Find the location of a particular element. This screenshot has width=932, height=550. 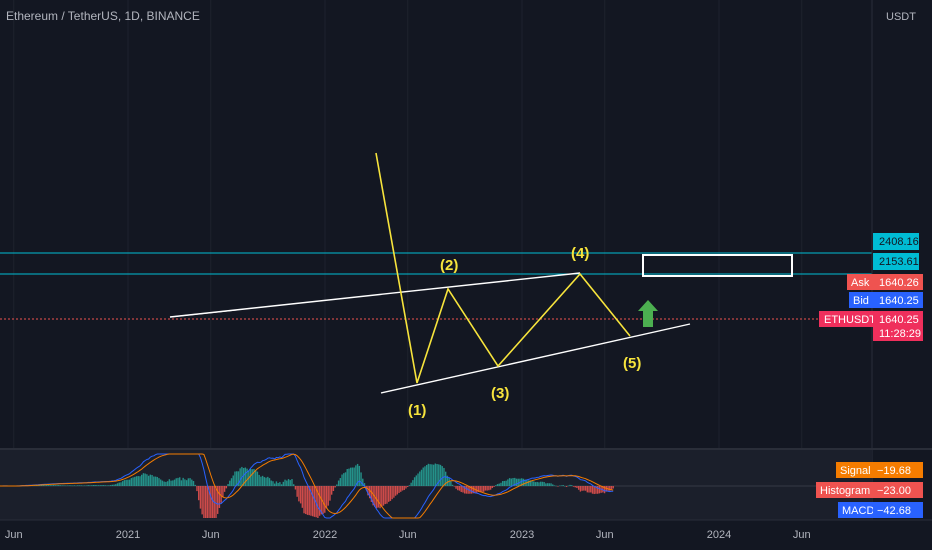

time-tick-3: 2022 is located at coordinates (325, 535).